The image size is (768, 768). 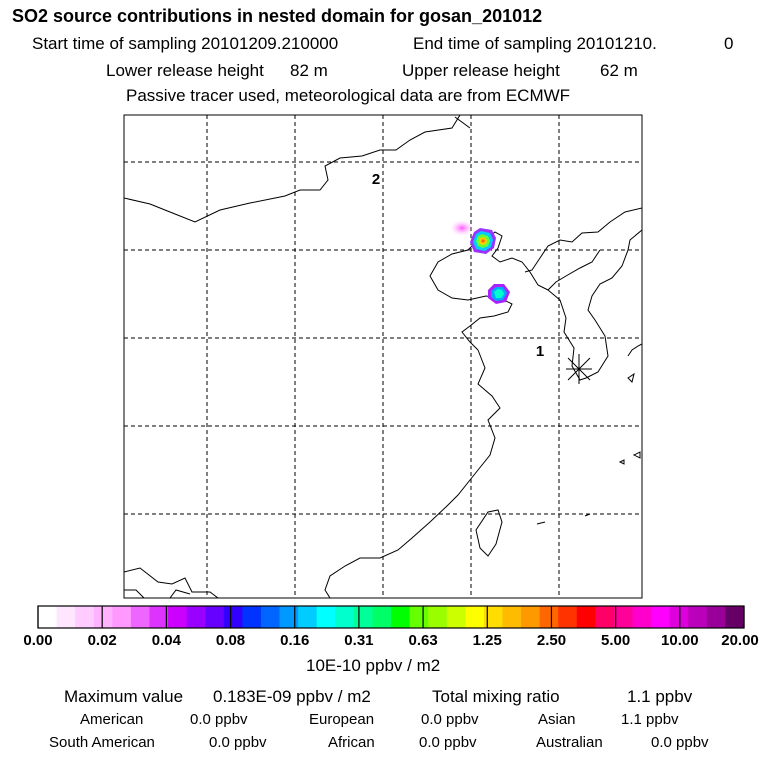 What do you see at coordinates (489, 533) in the screenshot?
I see `taiwan-island` at bounding box center [489, 533].